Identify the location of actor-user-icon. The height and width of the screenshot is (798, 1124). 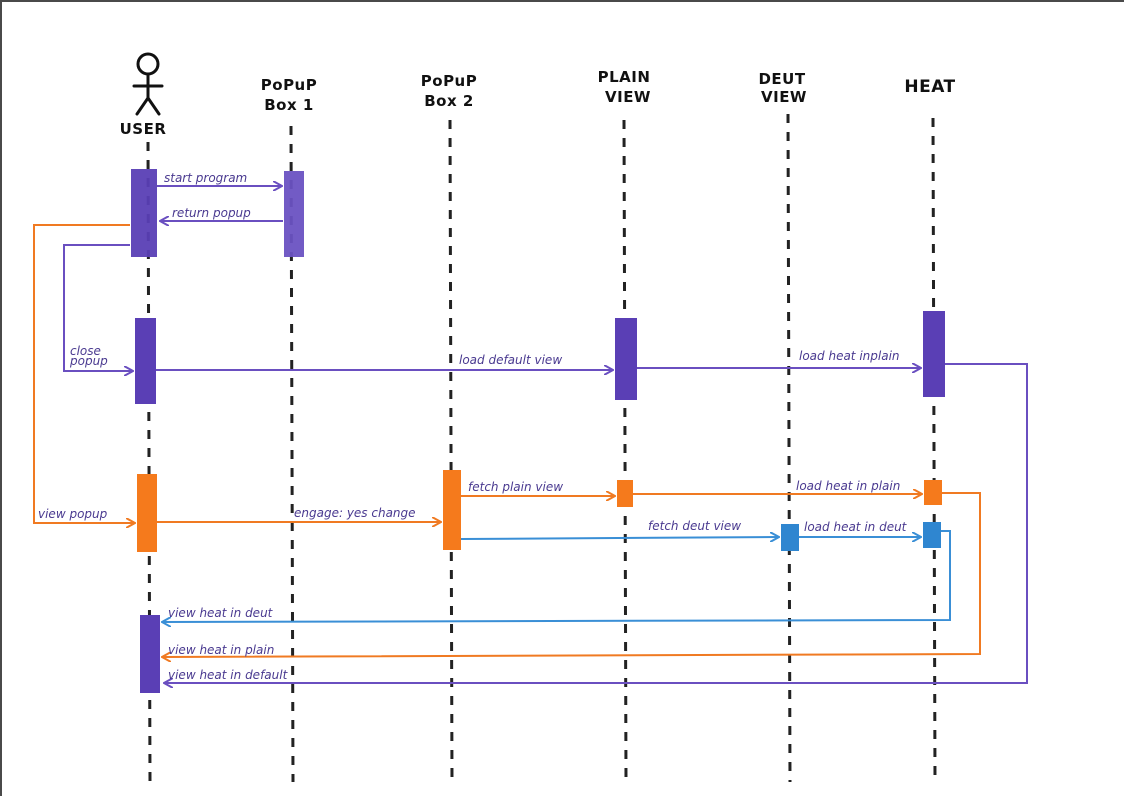
(148, 84).